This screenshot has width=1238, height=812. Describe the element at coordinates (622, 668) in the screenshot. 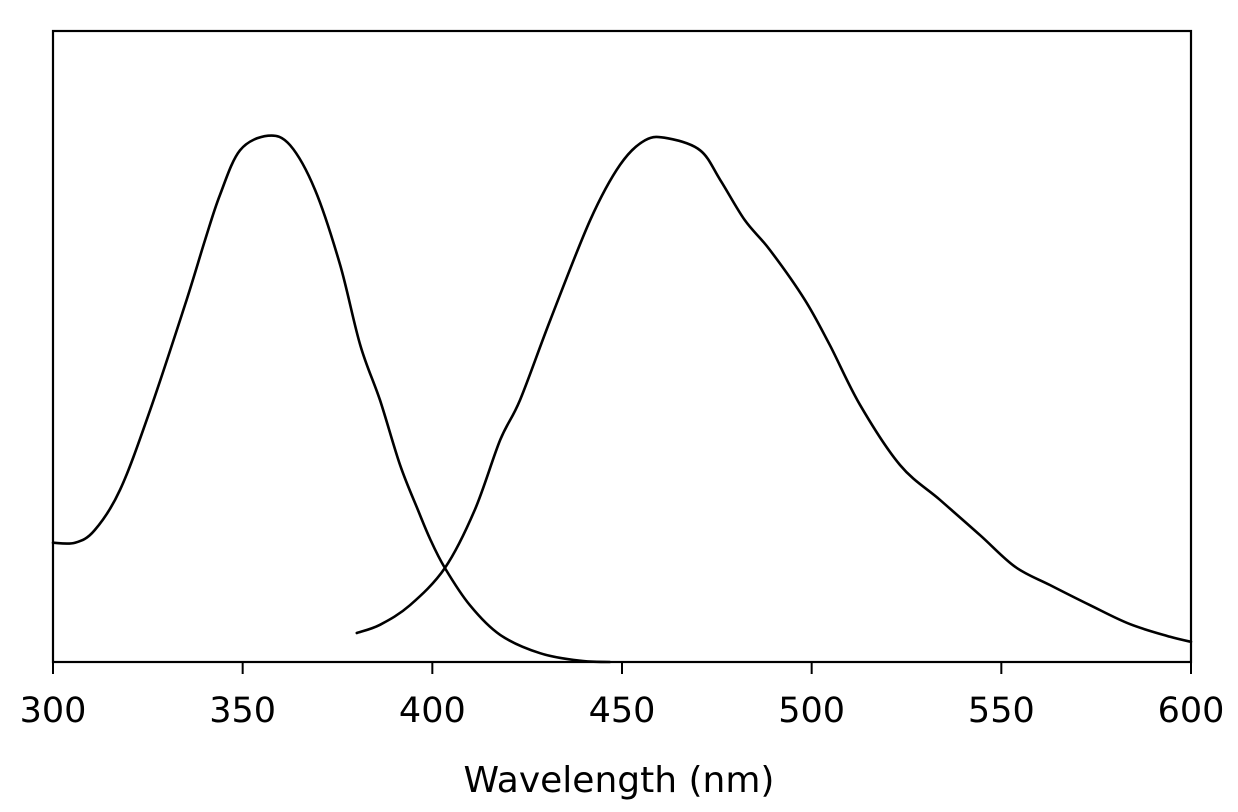

I see `x-axis-ticks` at that location.